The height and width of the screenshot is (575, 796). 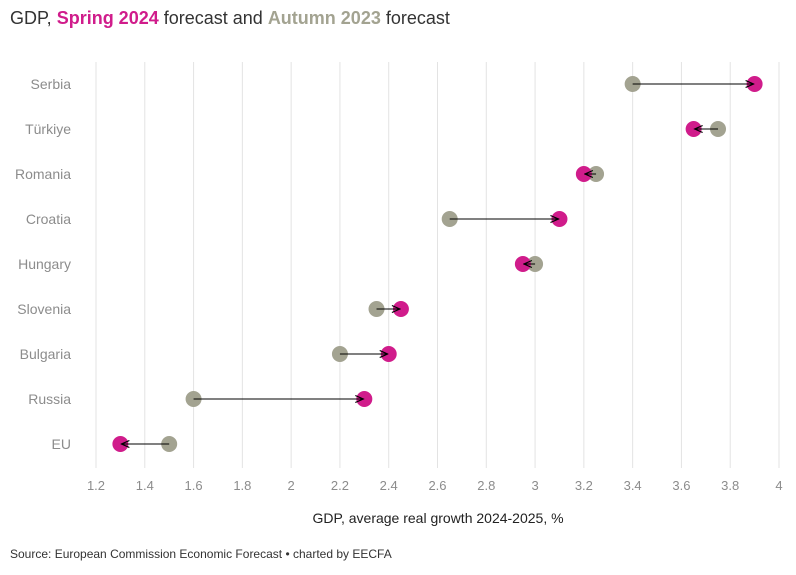 What do you see at coordinates (681, 485) in the screenshot?
I see `x-tick-label: 3.6` at bounding box center [681, 485].